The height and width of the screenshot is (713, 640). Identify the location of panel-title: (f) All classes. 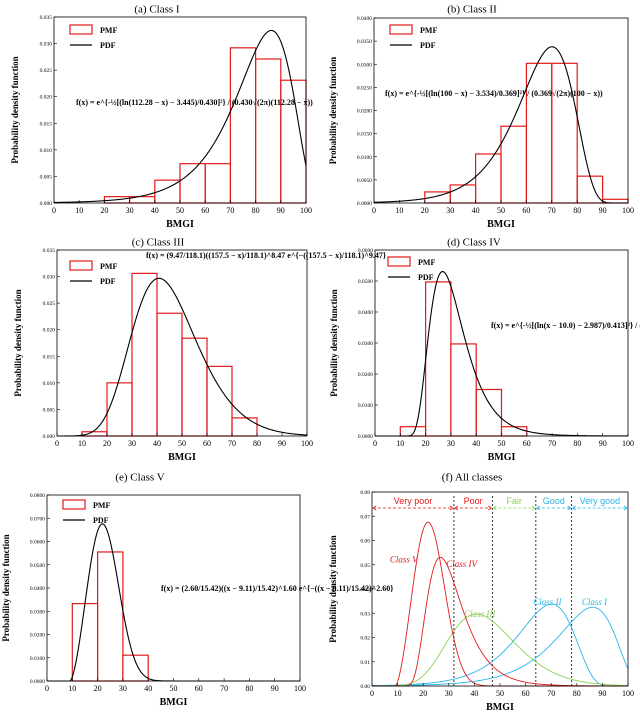
(472, 478).